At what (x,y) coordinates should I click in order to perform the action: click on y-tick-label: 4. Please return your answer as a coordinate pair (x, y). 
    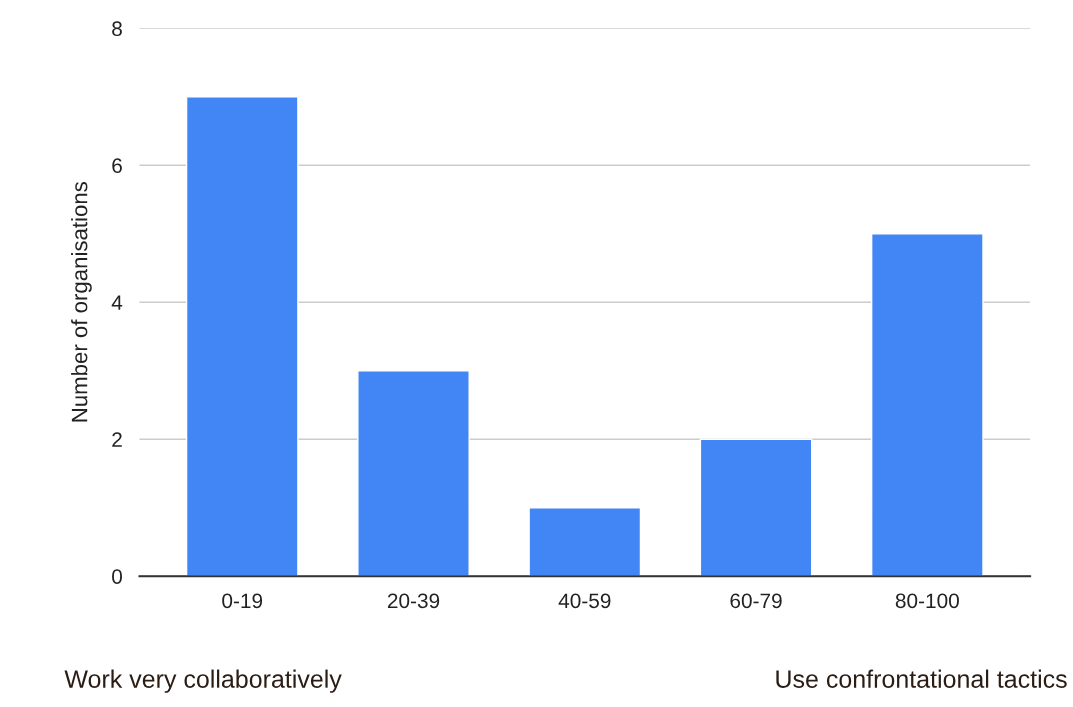
    Looking at the image, I should click on (117, 302).